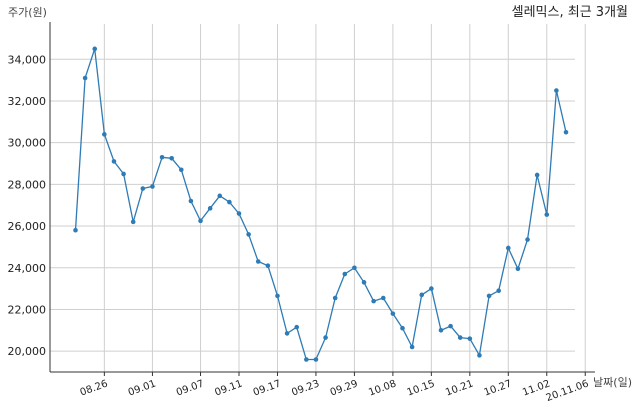 The image size is (640, 414). I want to click on x-tick-label: 09.17, so click(267, 388).